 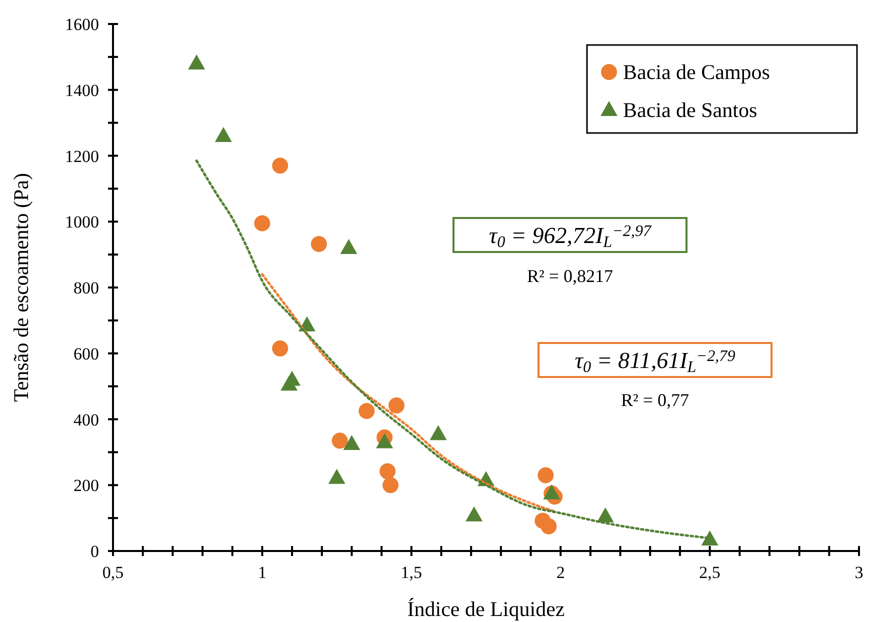 I want to click on x-tick-label: 1, so click(x=262, y=572).